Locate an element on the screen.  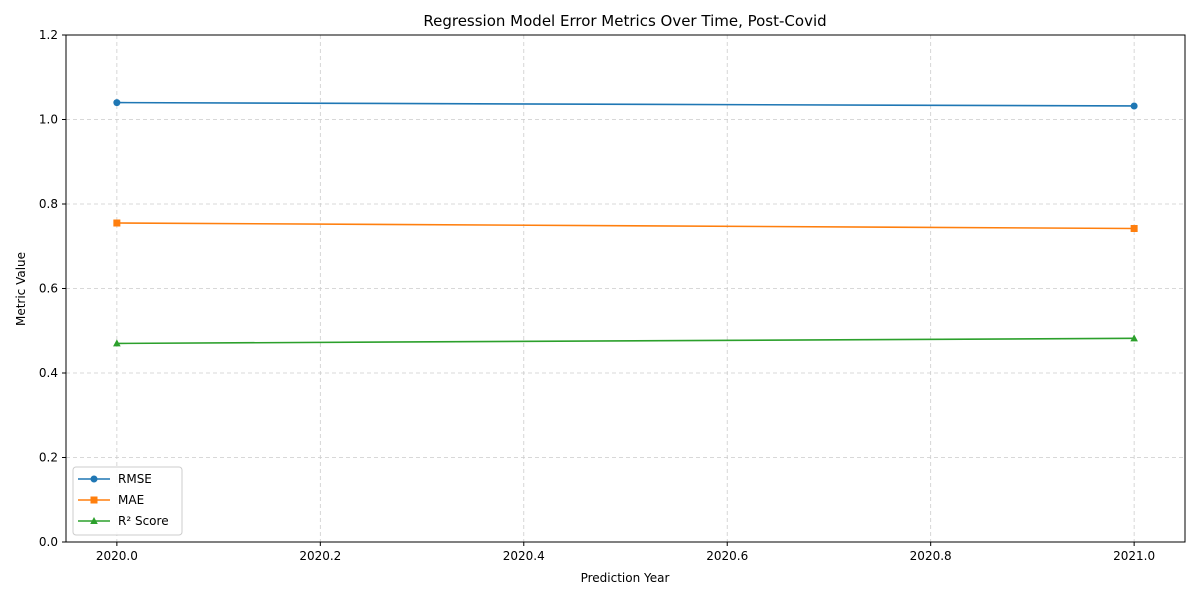
x-tick-label: 2020.8 is located at coordinates (931, 556).